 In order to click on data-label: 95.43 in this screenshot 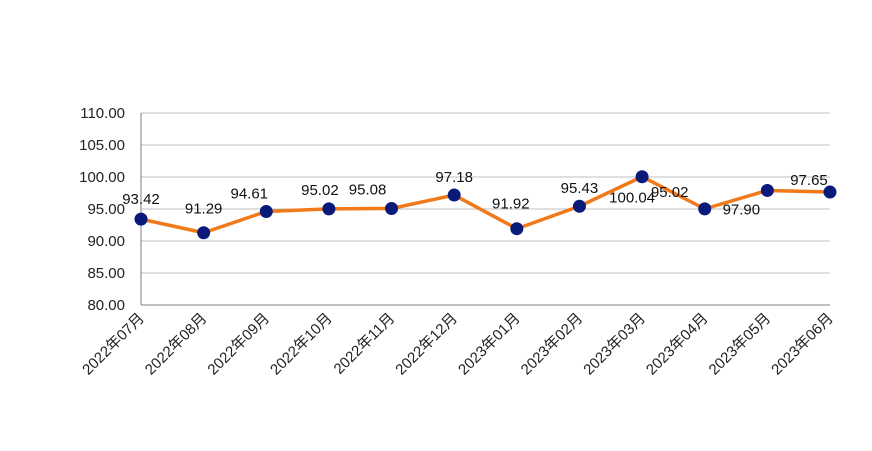, I will do `click(580, 188)`.